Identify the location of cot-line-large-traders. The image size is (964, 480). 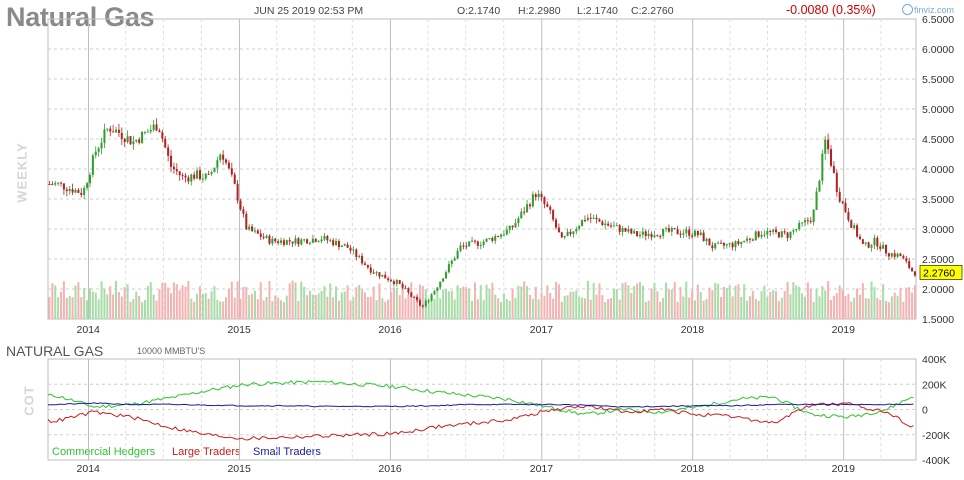
(480, 421).